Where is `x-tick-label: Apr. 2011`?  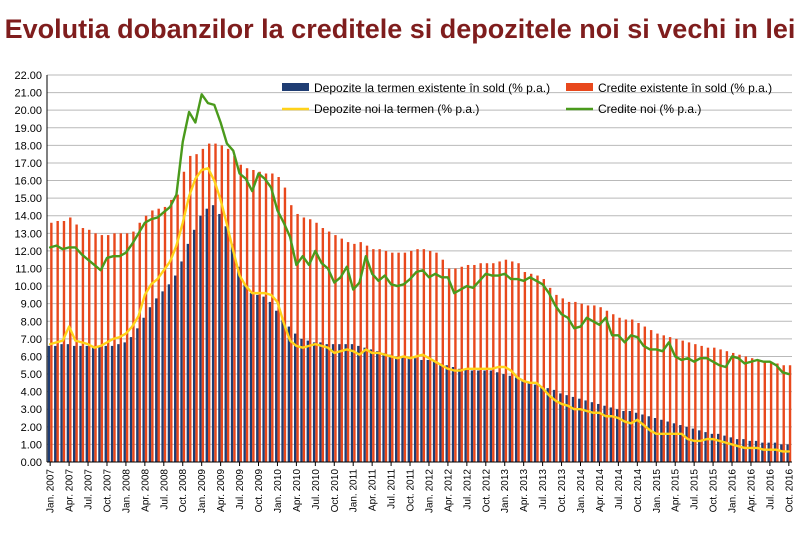
x-tick-label: Apr. 2011 is located at coordinates (373, 490).